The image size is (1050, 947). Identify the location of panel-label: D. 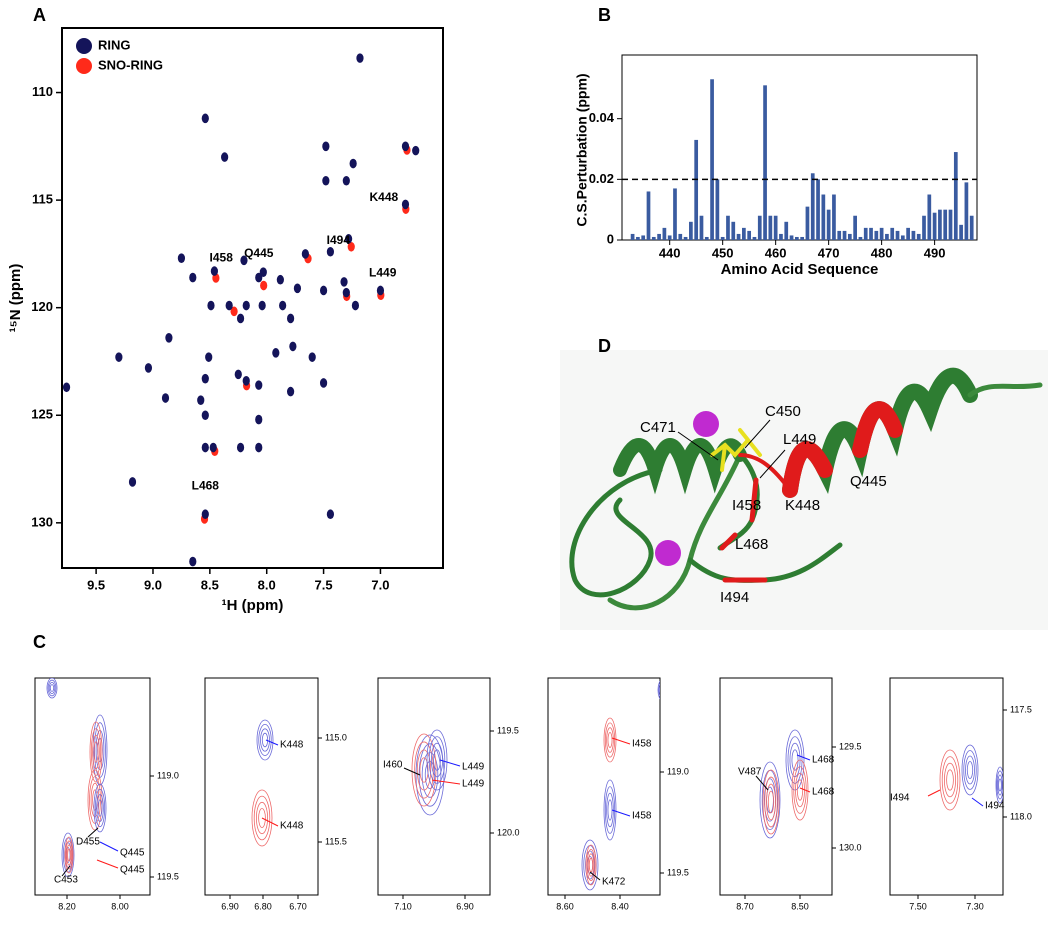
(604, 346).